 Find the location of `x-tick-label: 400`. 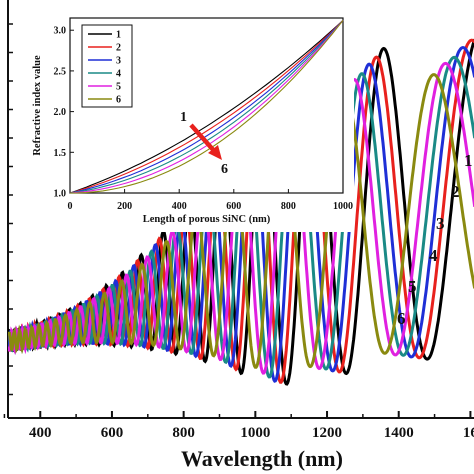

x-tick-label: 400 is located at coordinates (40, 433).